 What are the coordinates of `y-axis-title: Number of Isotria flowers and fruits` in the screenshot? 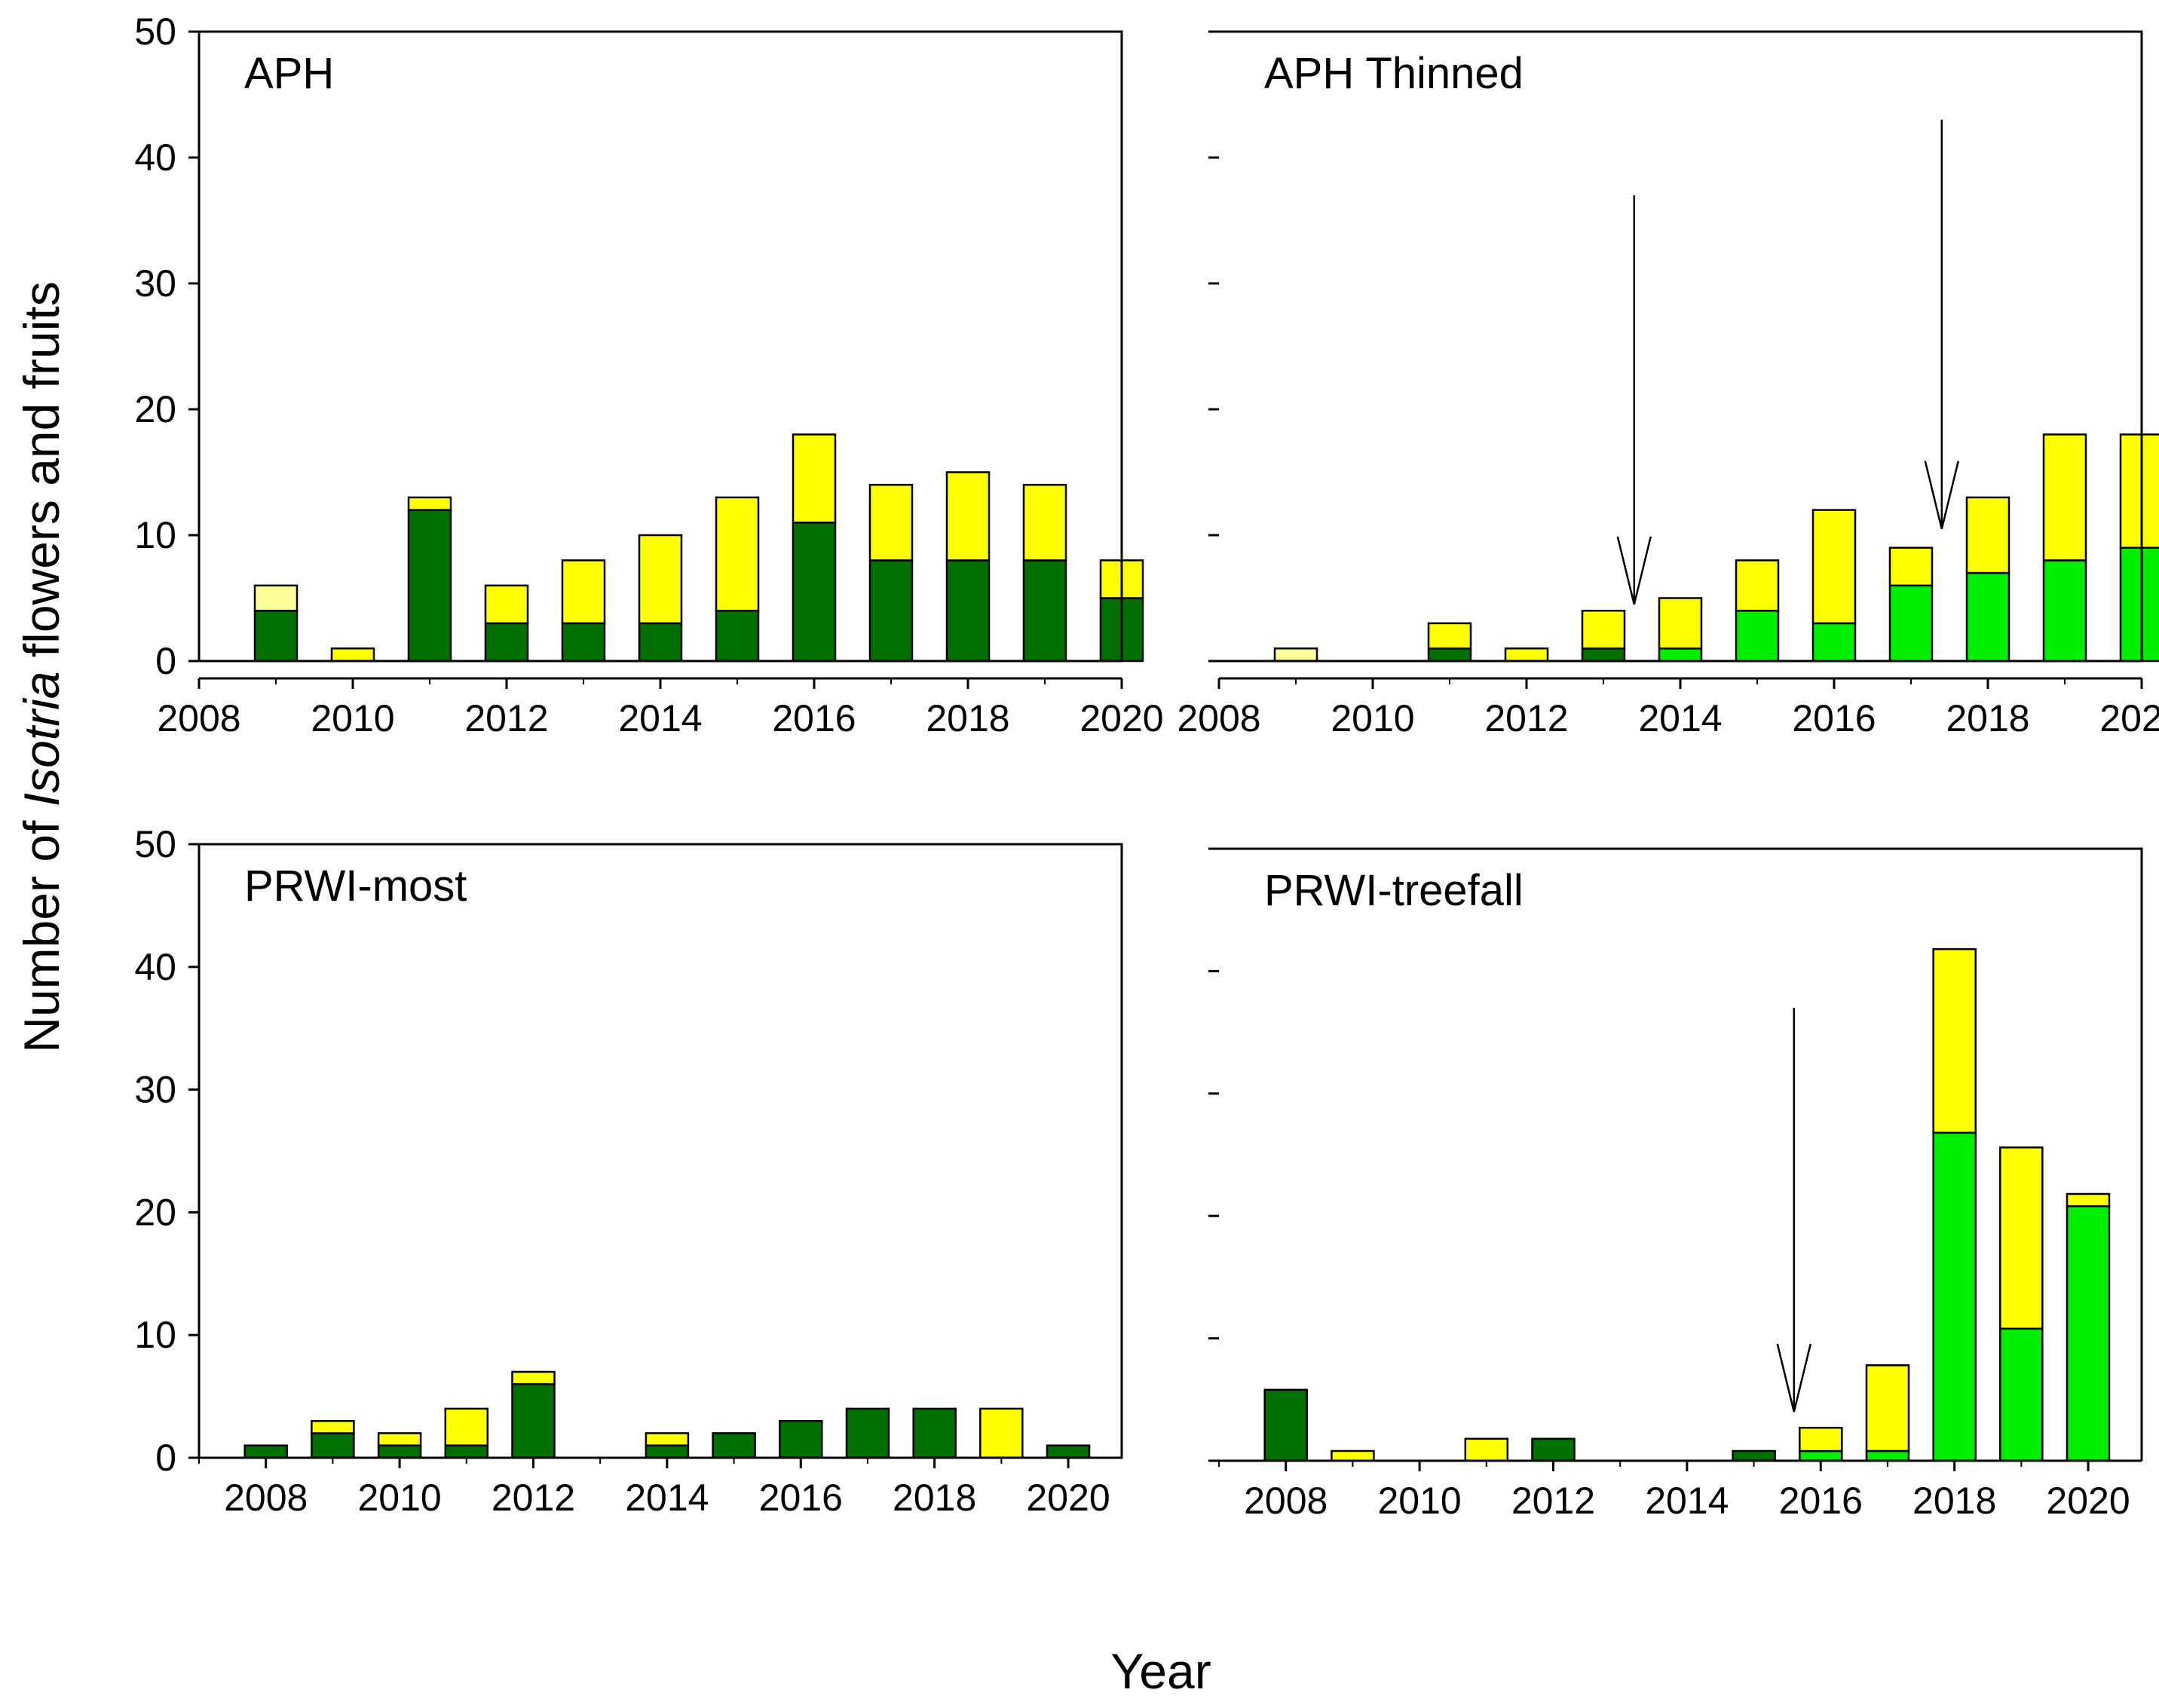 It's located at (41, 667).